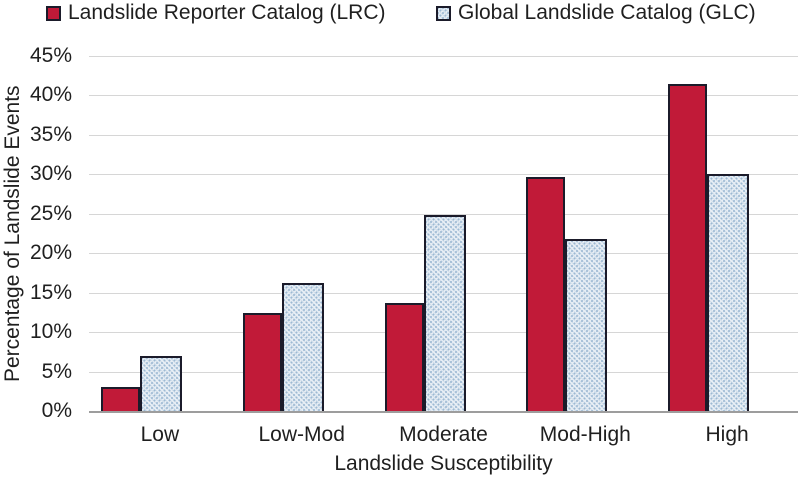  Describe the element at coordinates (443, 434) in the screenshot. I see `x-category-label-moderate: Moderate` at that location.